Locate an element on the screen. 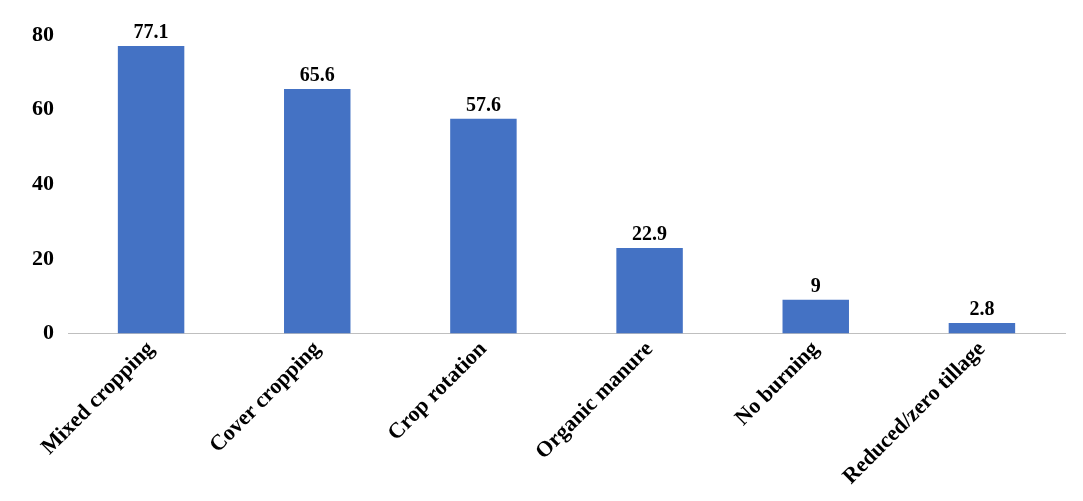 Image resolution: width=1083 pixels, height=501 pixels. y-tick-label: 80 is located at coordinates (43, 33).